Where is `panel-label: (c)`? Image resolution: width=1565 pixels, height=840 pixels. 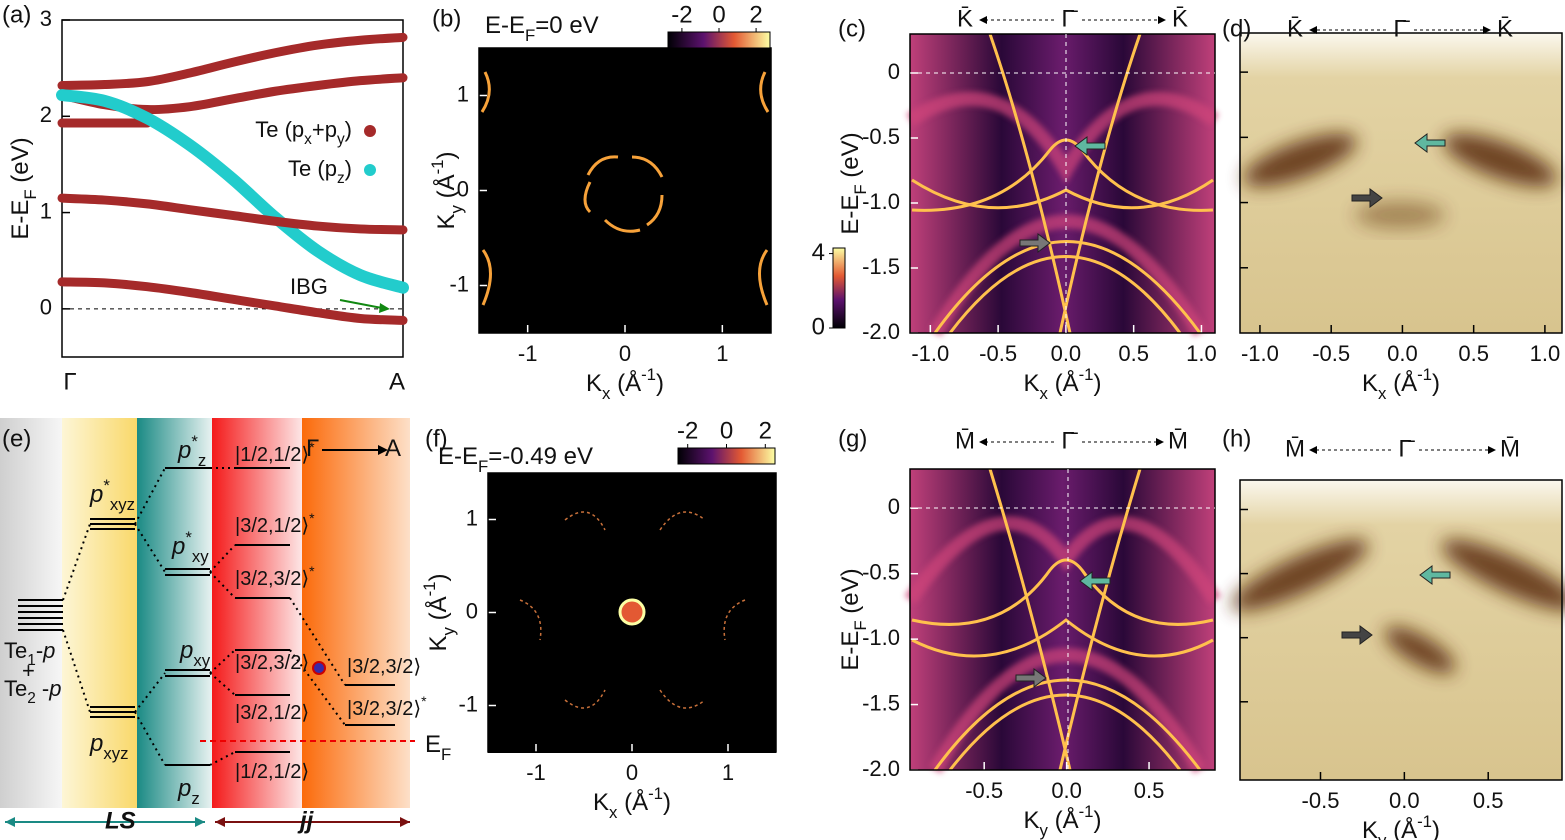 panel-label: (c) is located at coordinates (852, 28).